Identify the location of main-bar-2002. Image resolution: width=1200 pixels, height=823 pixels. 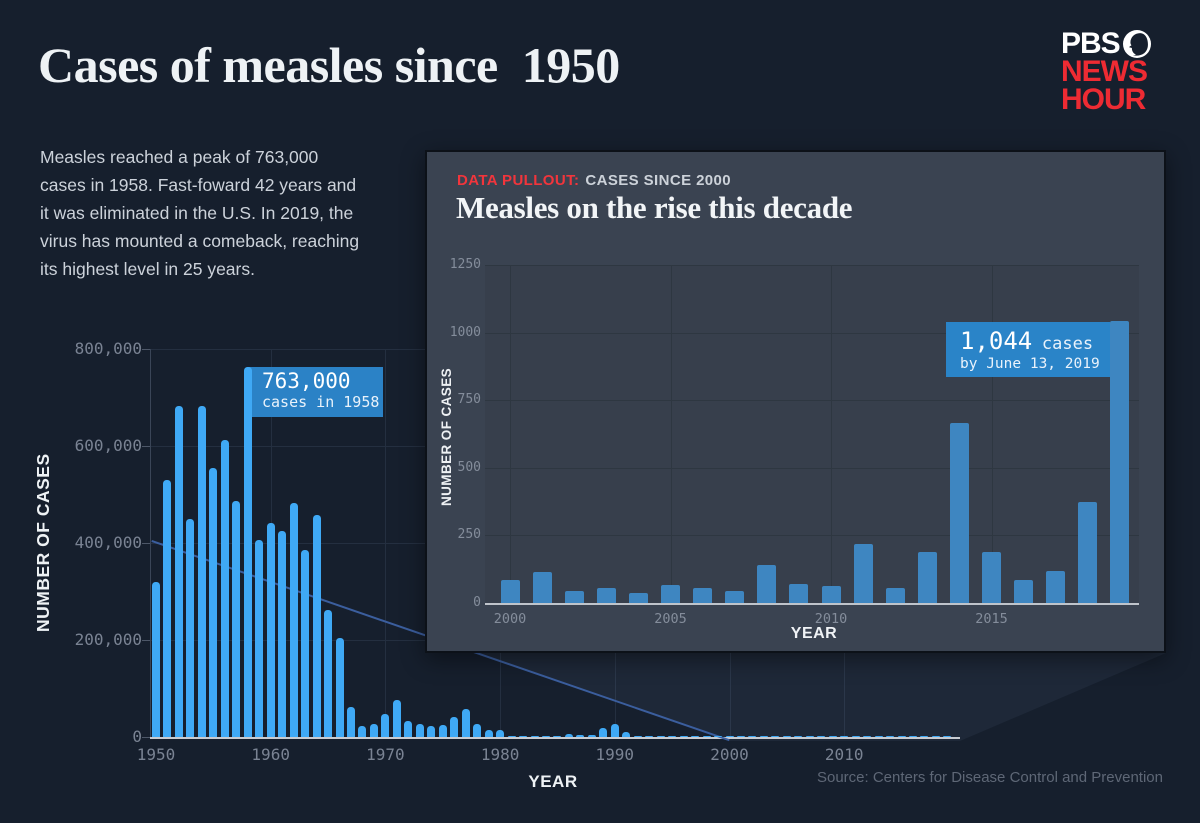
(752, 736).